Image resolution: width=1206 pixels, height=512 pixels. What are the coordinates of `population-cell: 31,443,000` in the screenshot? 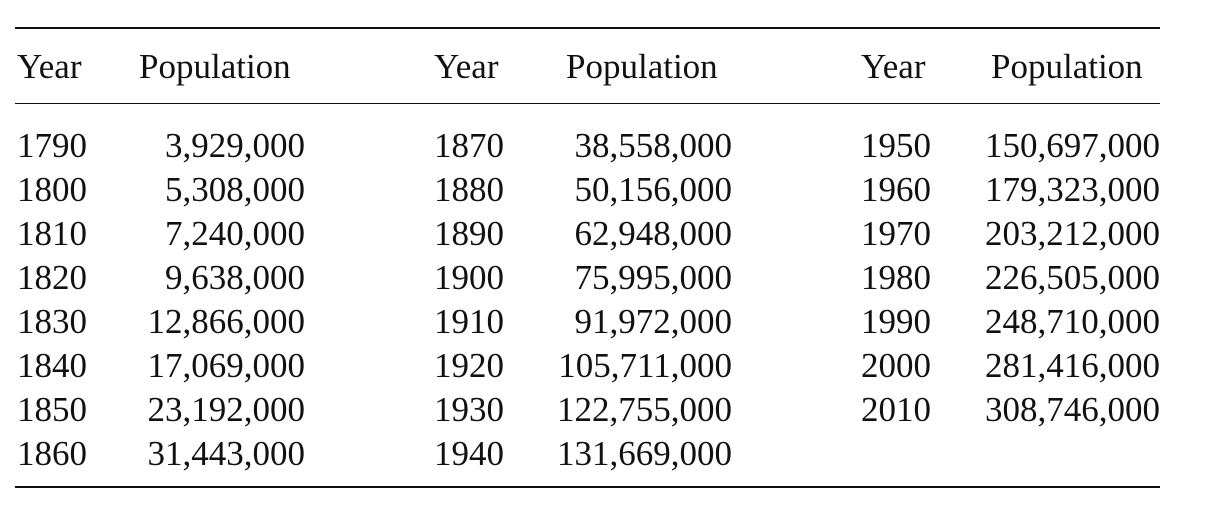 It's located at (226, 453).